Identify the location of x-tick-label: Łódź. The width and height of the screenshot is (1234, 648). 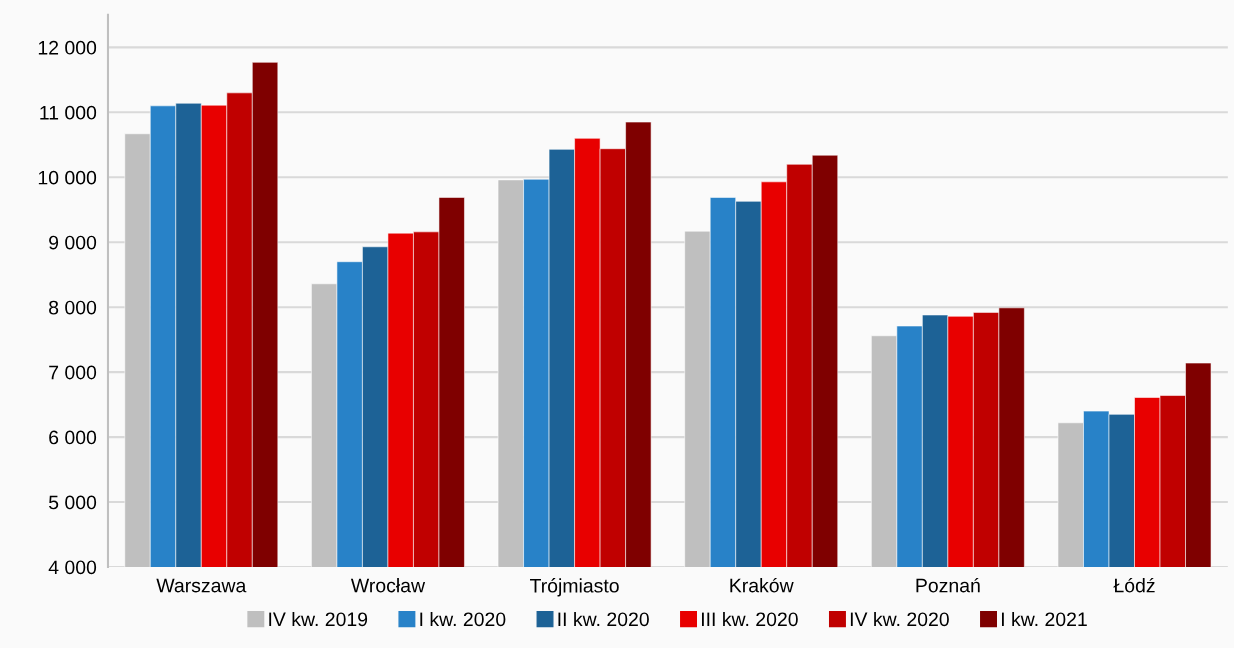
(1134, 585).